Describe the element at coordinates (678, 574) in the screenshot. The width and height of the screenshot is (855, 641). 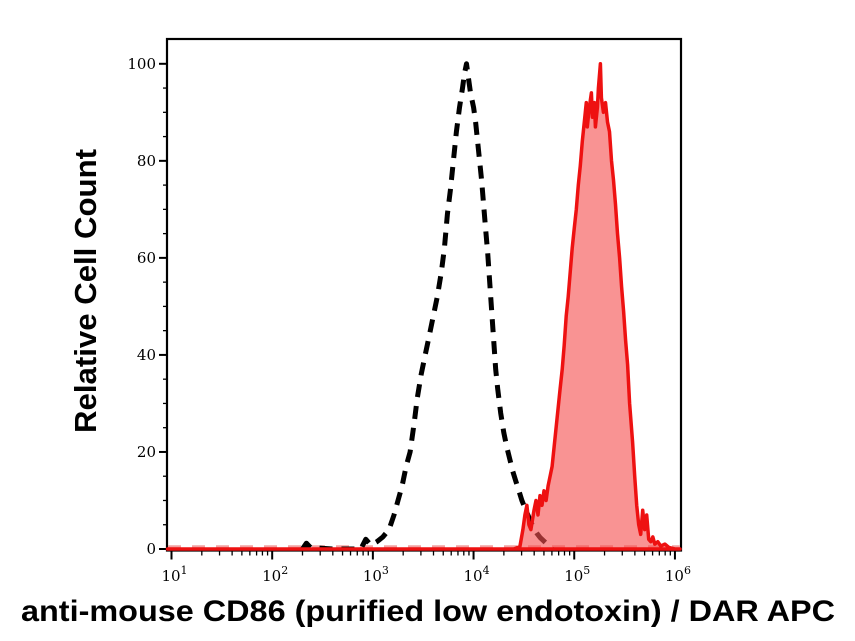
I see `x-tick-label: 10⁶` at that location.